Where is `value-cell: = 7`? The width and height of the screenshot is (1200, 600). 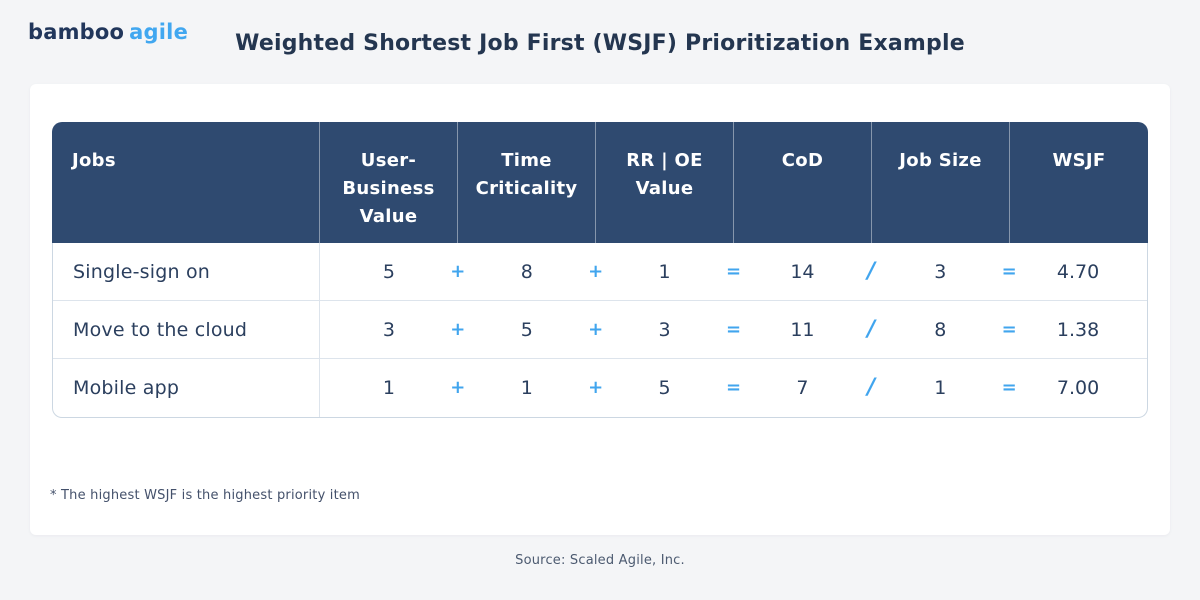
value-cell: = 7 is located at coordinates (798, 388).